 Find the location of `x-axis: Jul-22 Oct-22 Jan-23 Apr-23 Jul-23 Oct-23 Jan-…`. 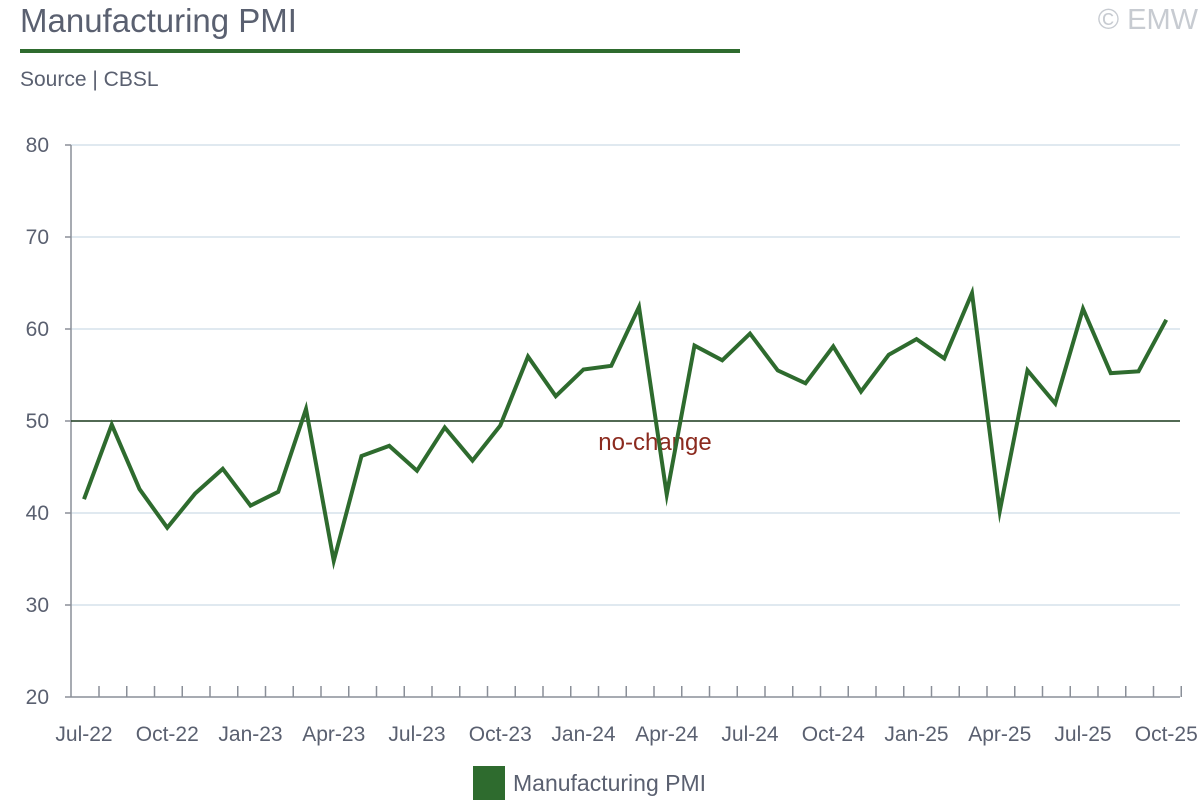

x-axis: Jul-22 Oct-22 Jan-23 Apr-23 Jul-23 Oct-23 Jan-… is located at coordinates (626, 716).